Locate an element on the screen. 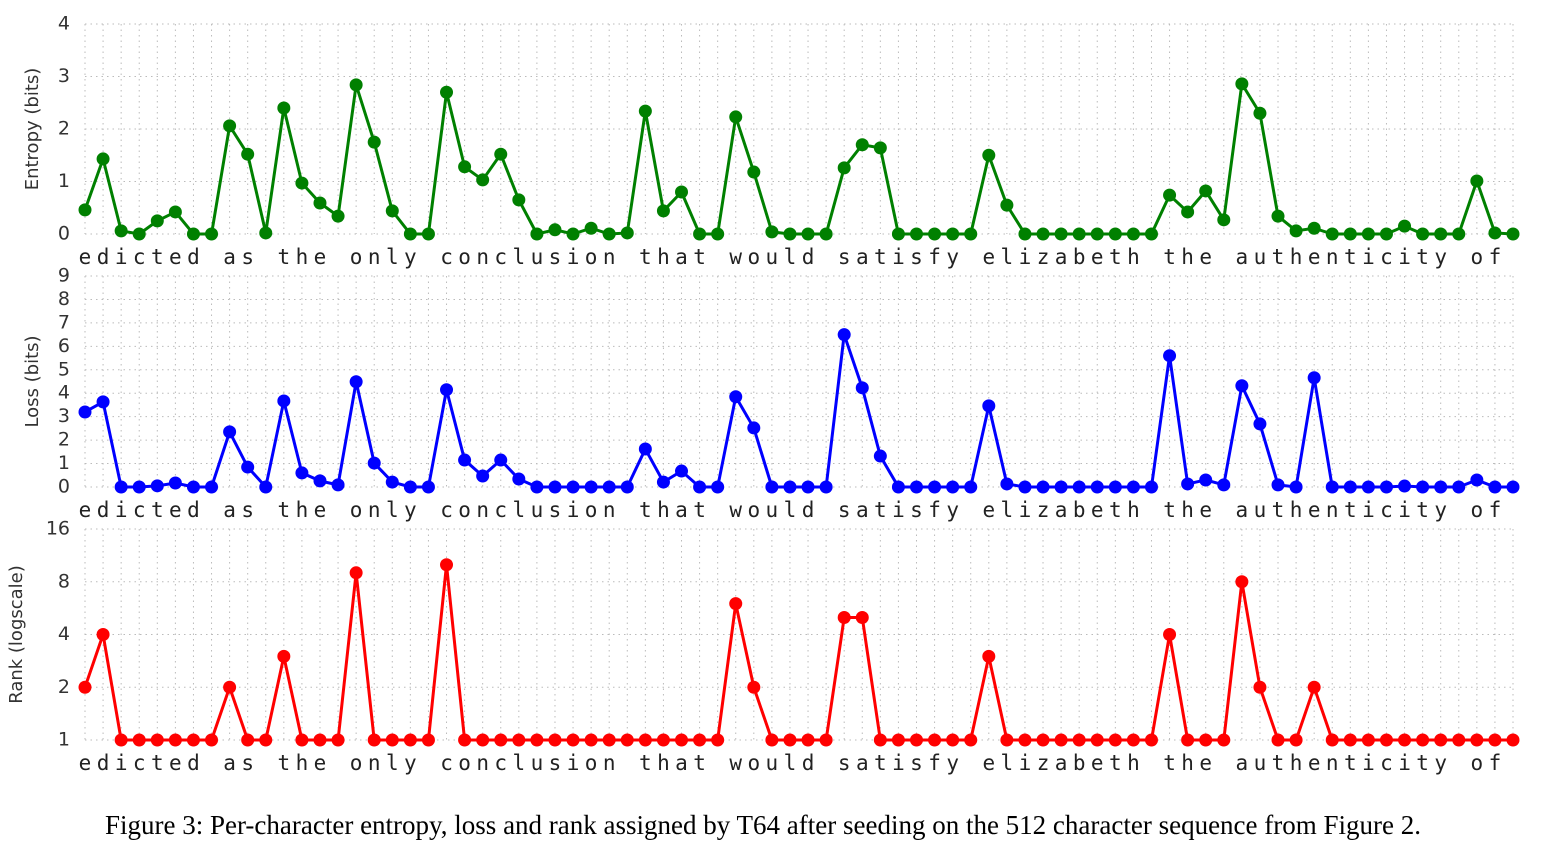 This screenshot has width=1545, height=853. y-tick-label: 7 is located at coordinates (64, 322).